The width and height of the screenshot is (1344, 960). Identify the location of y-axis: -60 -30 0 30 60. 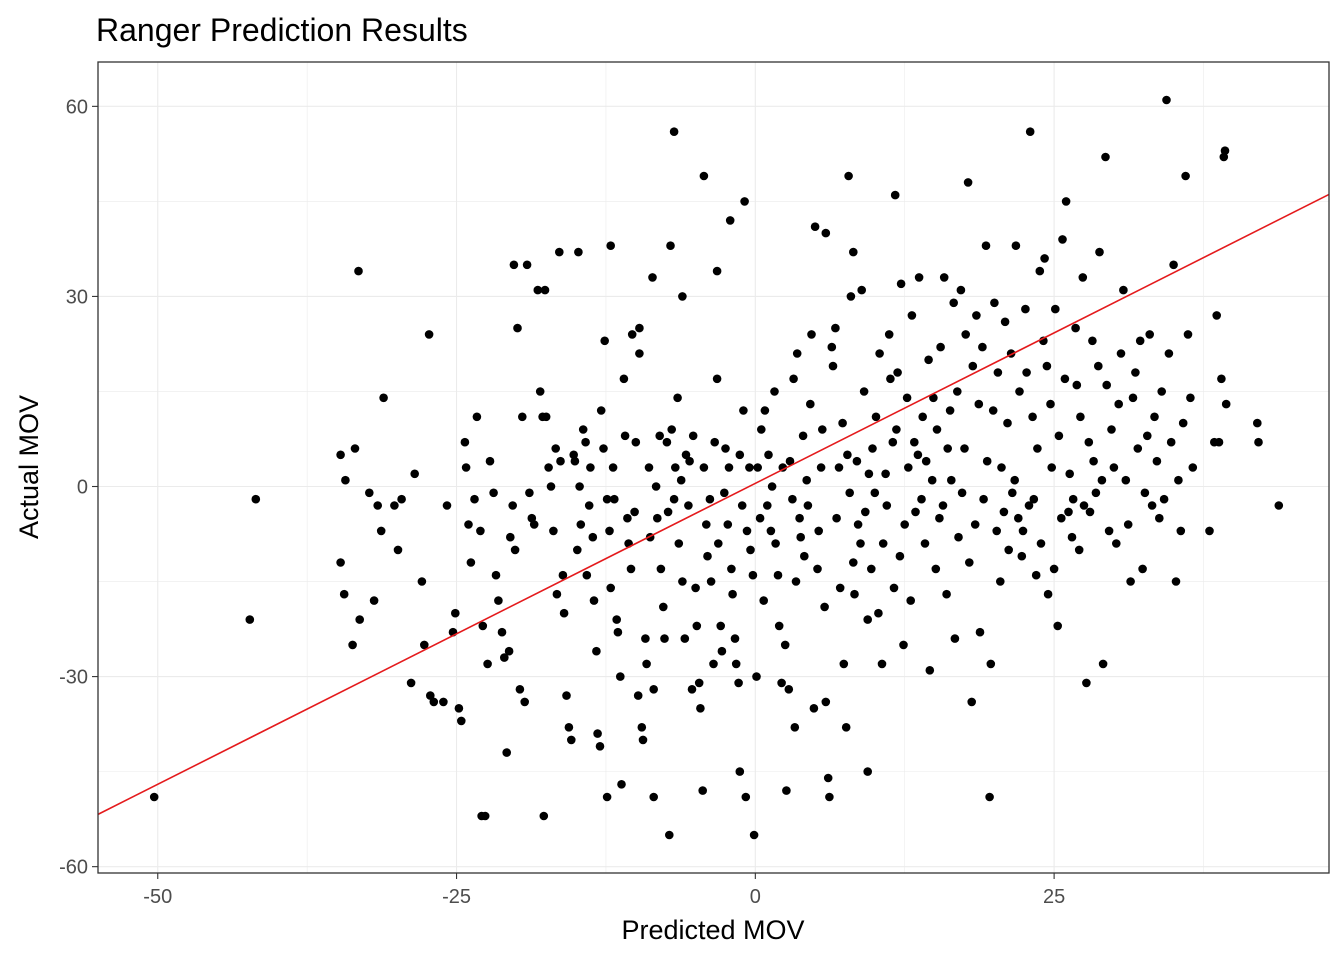
(78, 487).